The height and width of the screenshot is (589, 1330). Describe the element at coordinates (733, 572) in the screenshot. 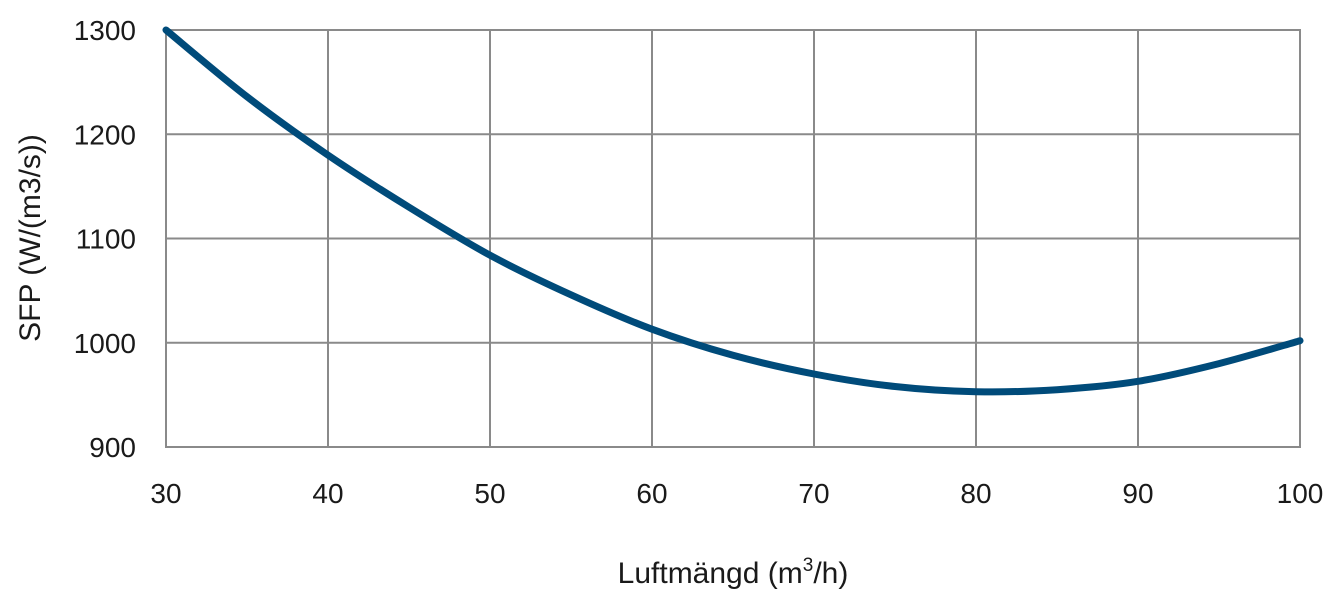

I see `x-axis-title: Luftmängd (m3/h)` at that location.